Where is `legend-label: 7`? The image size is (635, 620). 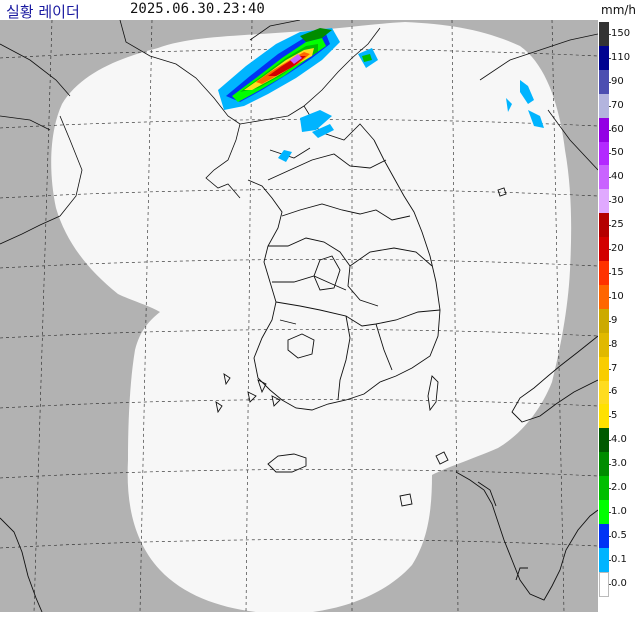 legend-label: 7 is located at coordinates (614, 368).